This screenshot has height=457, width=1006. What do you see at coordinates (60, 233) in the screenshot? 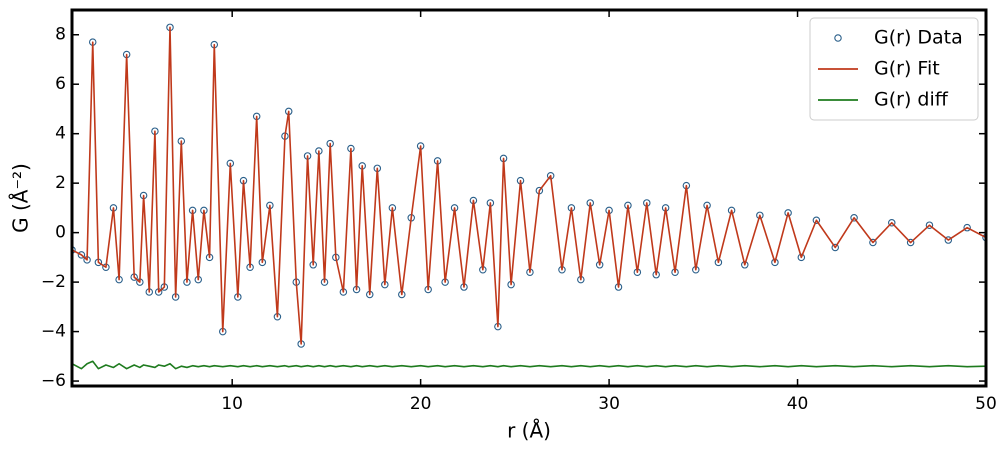
I see `y-tick-label: 0` at bounding box center [60, 233].